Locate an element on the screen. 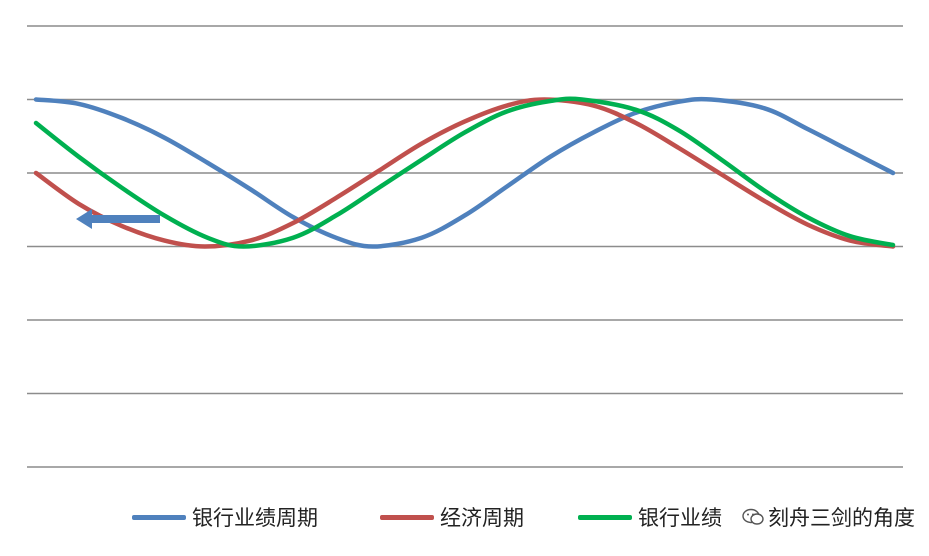  watermark-text: 刻舟三剑的角度 is located at coordinates (841, 518).